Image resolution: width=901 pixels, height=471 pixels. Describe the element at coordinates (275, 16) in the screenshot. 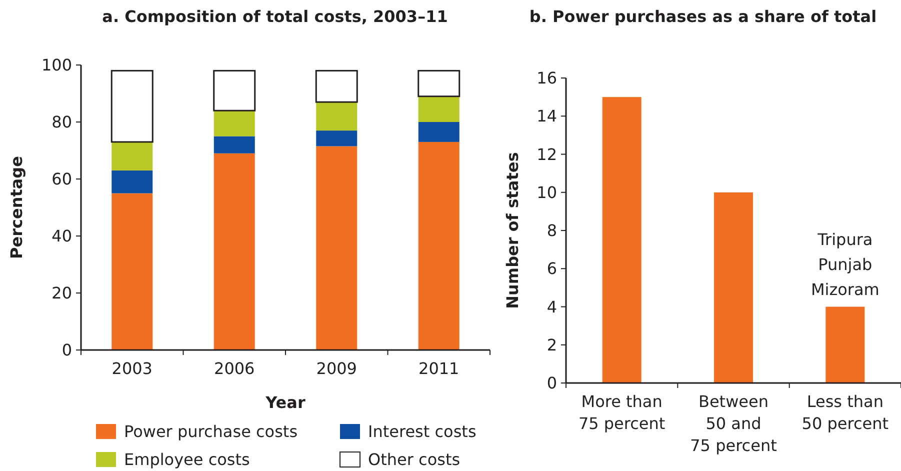

I see `chart-title: a. Composition of total costs, 2003–11` at that location.